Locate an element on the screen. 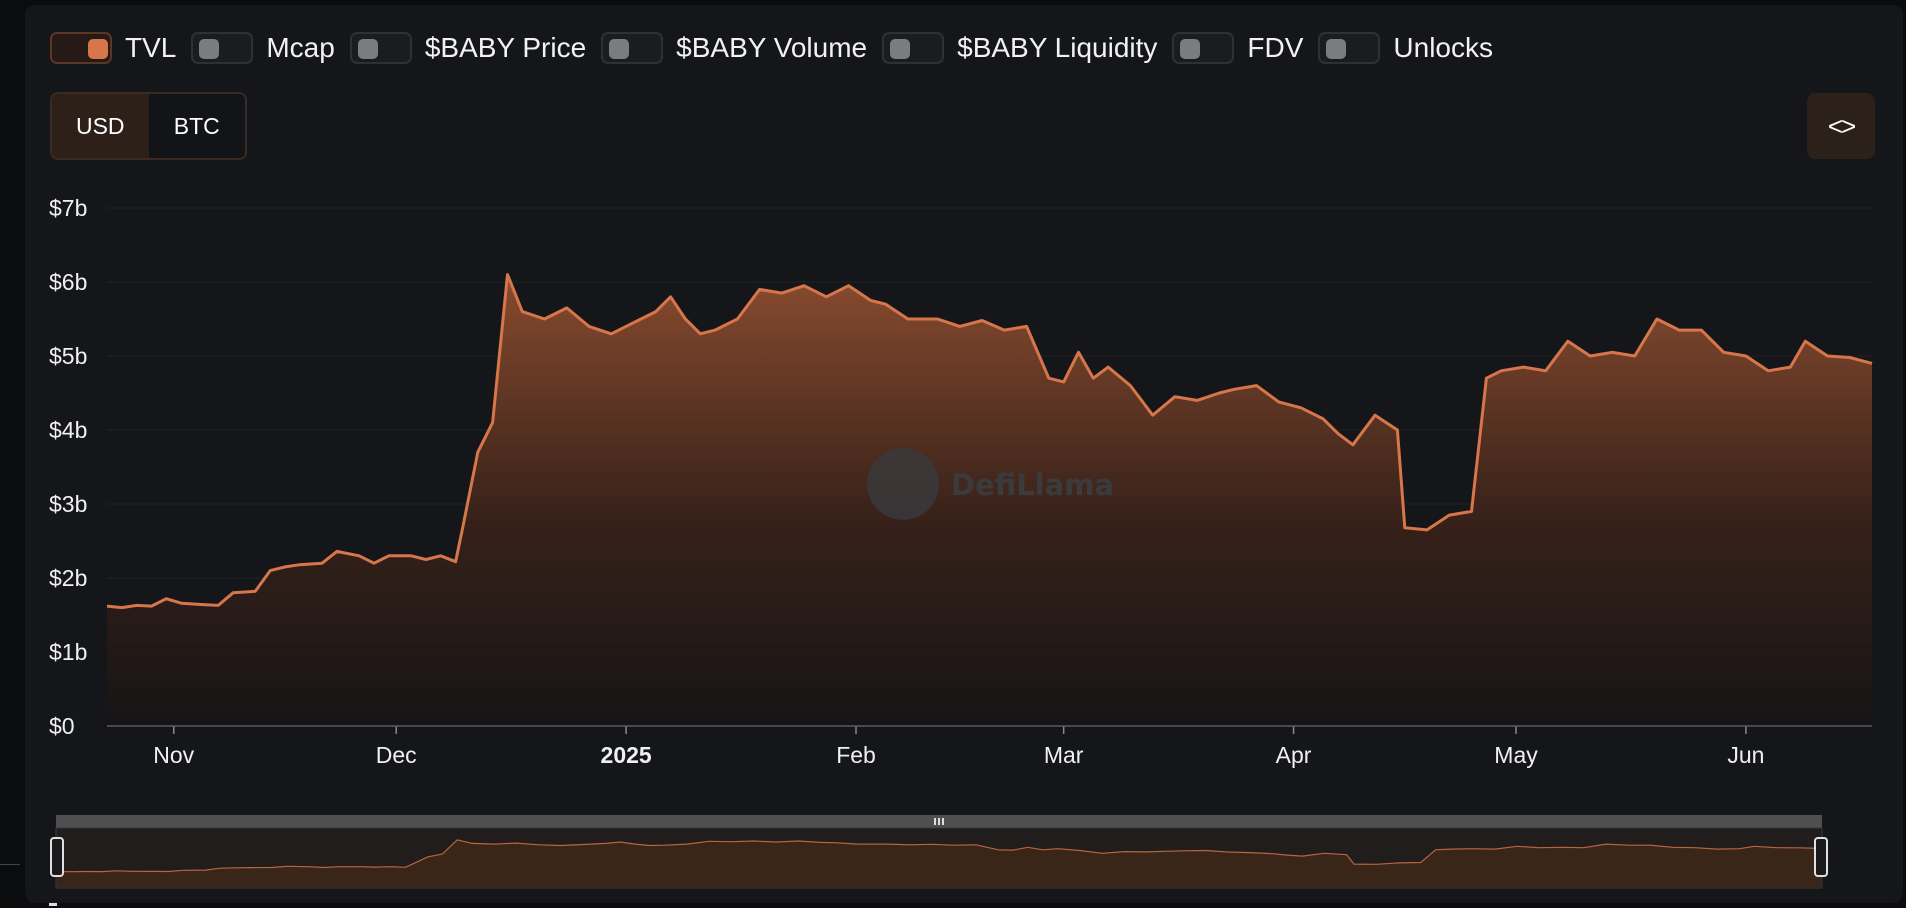 Image resolution: width=1906 pixels, height=908 pixels. slider-mini-line is located at coordinates (939, 856).